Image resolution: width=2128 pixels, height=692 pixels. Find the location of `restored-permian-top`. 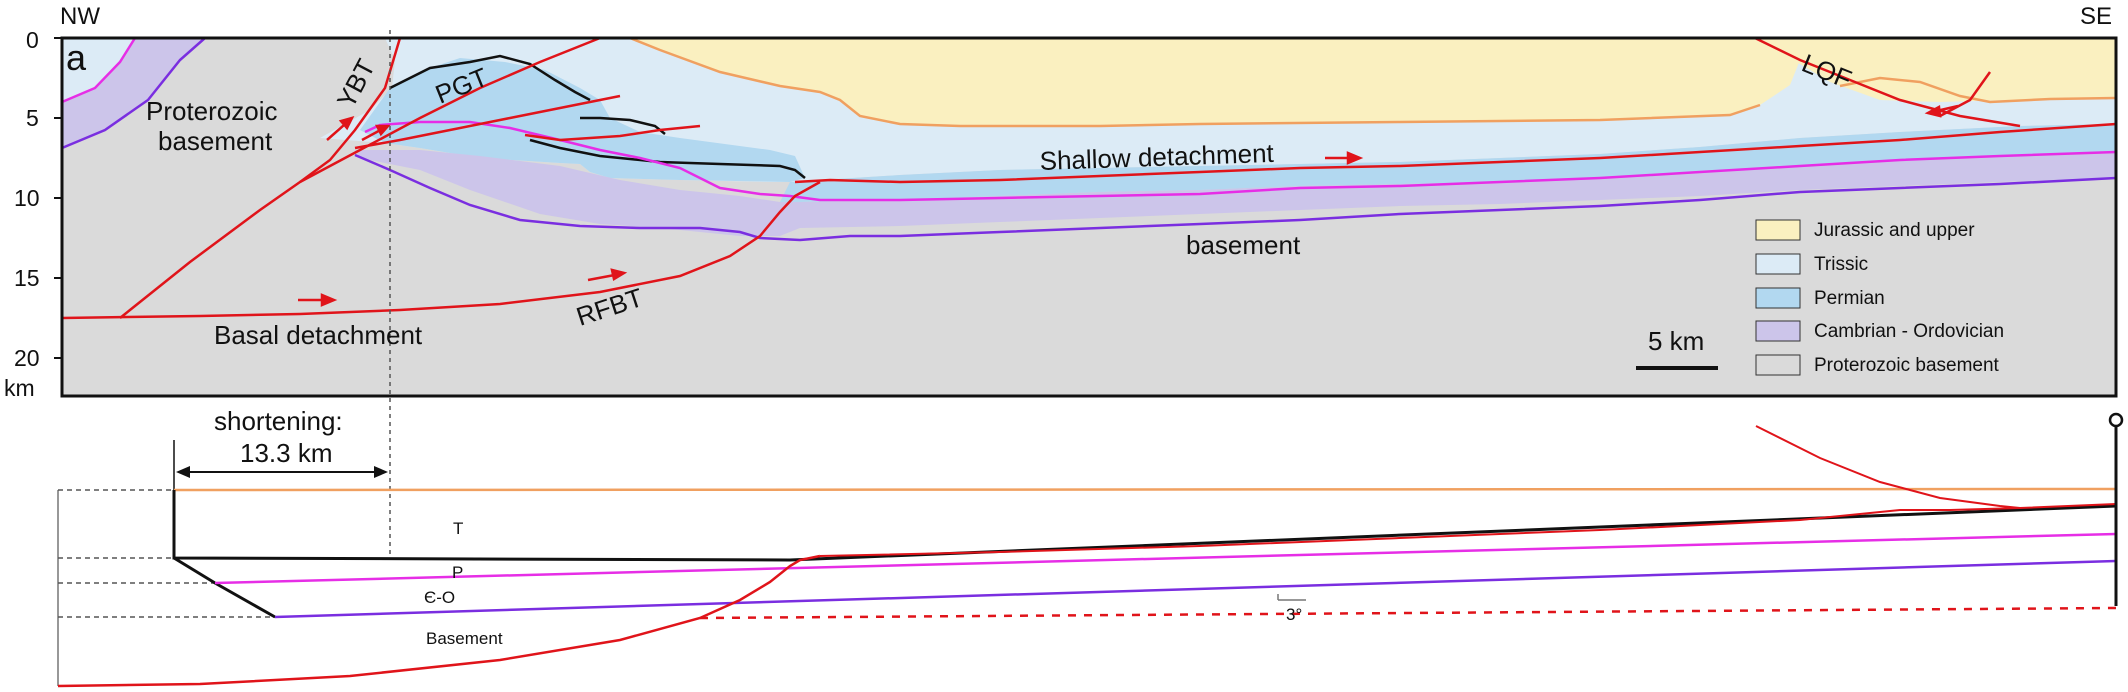

restored-permian-top is located at coordinates (1144, 526).